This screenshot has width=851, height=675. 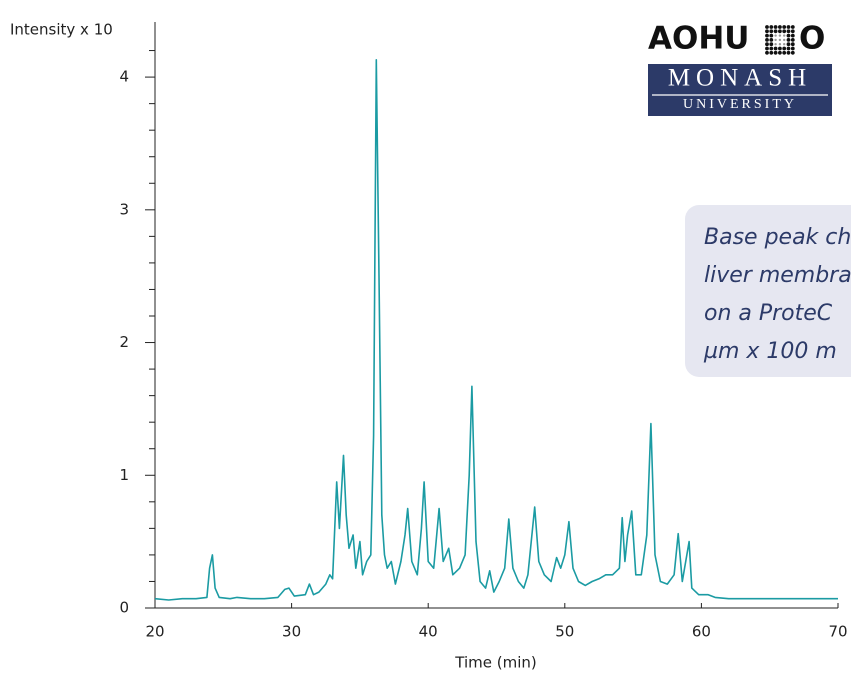 I want to click on logo: AOHU O MONASH UNIVERSITY, so click(x=740, y=68).